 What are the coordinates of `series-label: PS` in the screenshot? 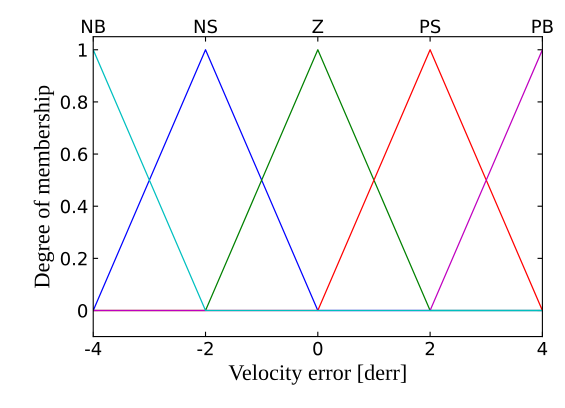 It's located at (430, 27).